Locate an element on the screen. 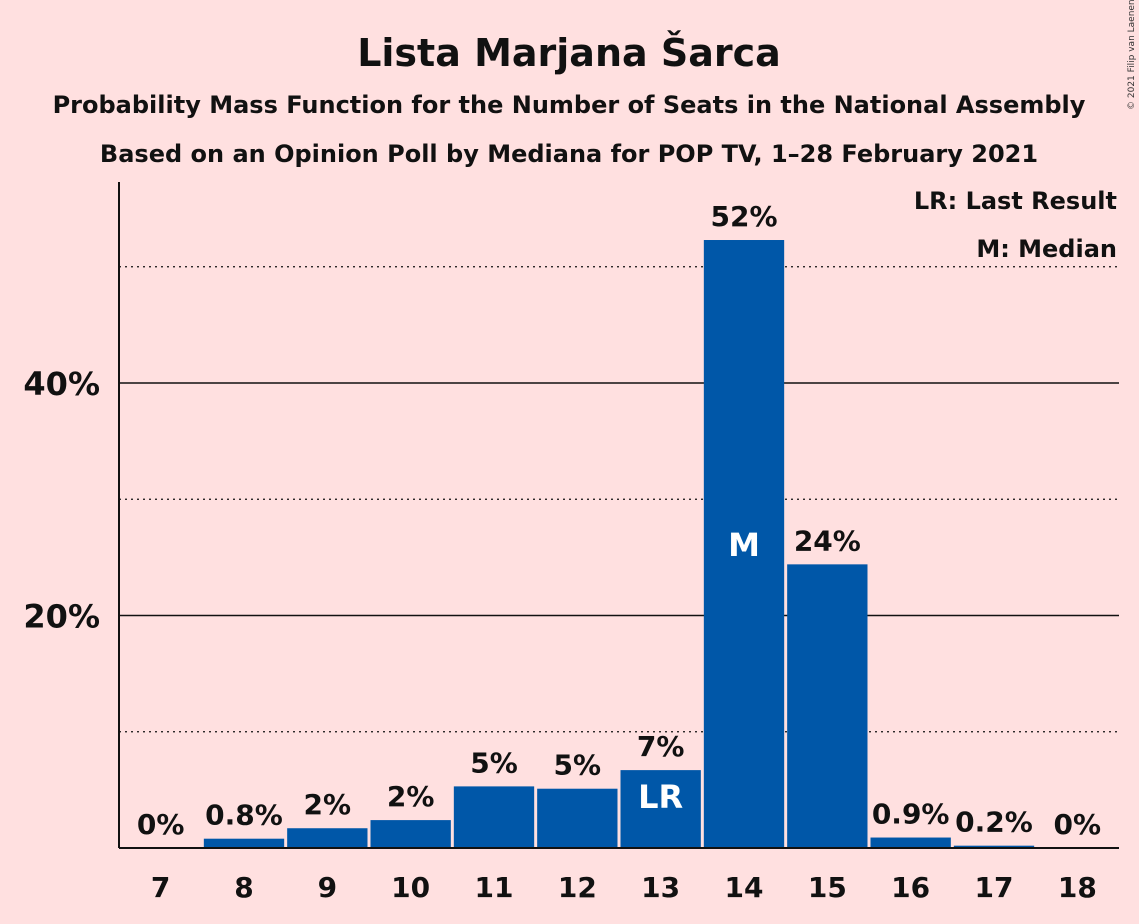 The height and width of the screenshot is (924, 1139). x-tick-label: 15 is located at coordinates (827, 887).